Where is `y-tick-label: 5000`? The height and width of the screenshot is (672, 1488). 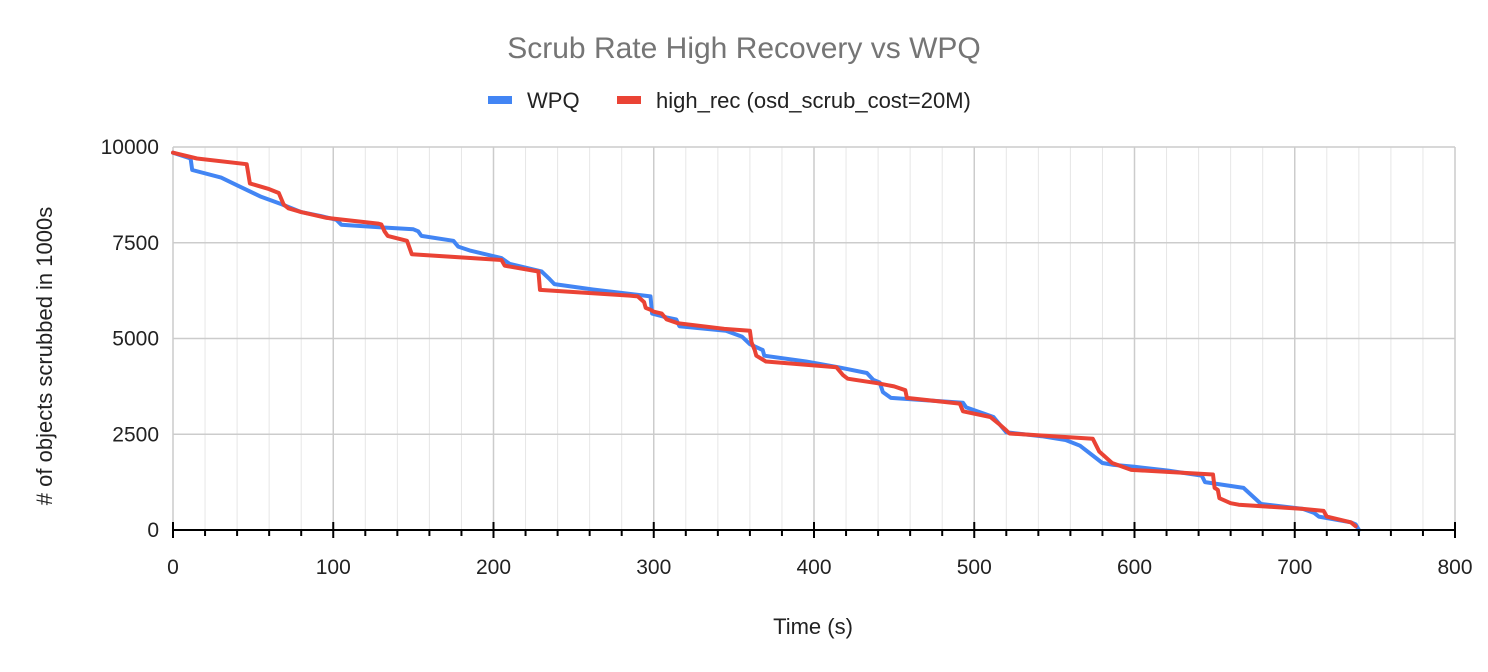 y-tick-label: 5000 is located at coordinates (135, 339).